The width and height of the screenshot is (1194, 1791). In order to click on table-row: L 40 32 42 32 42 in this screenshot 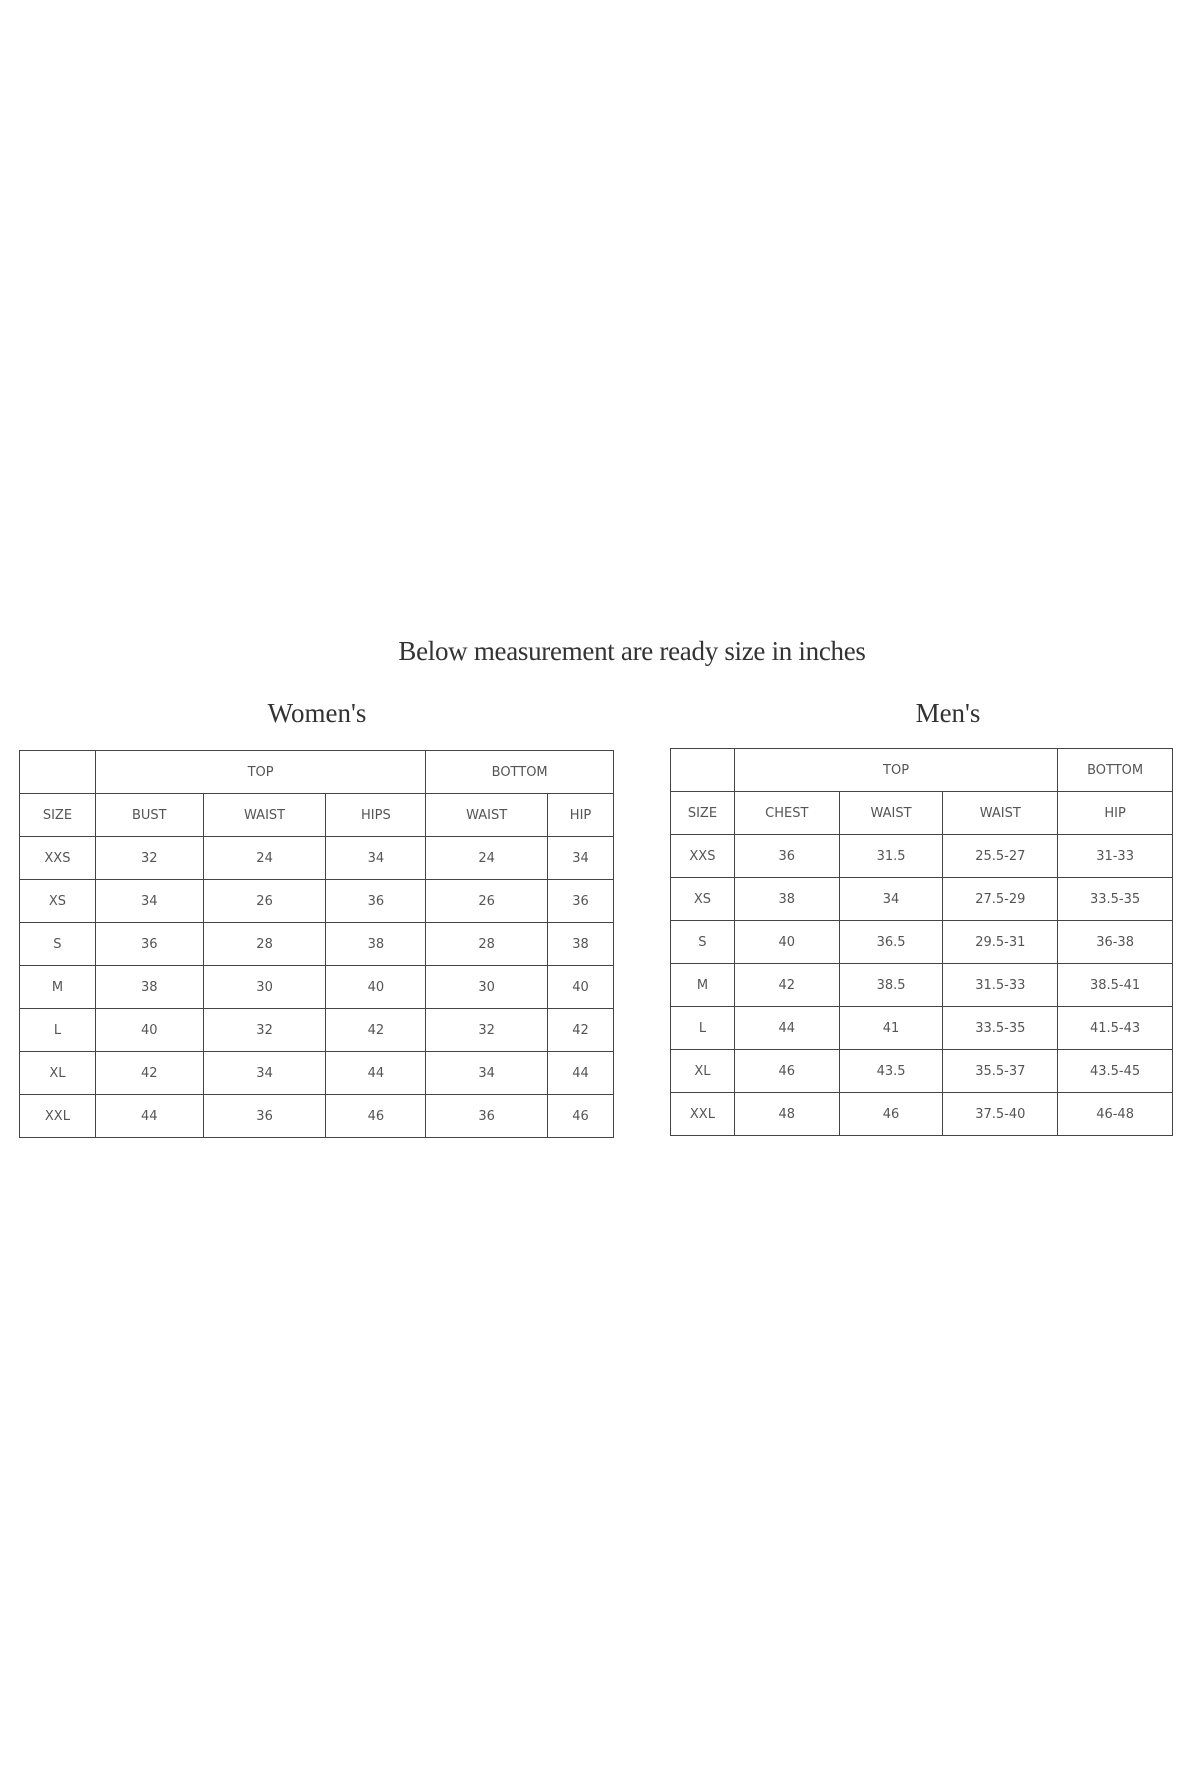, I will do `click(316, 1030)`.